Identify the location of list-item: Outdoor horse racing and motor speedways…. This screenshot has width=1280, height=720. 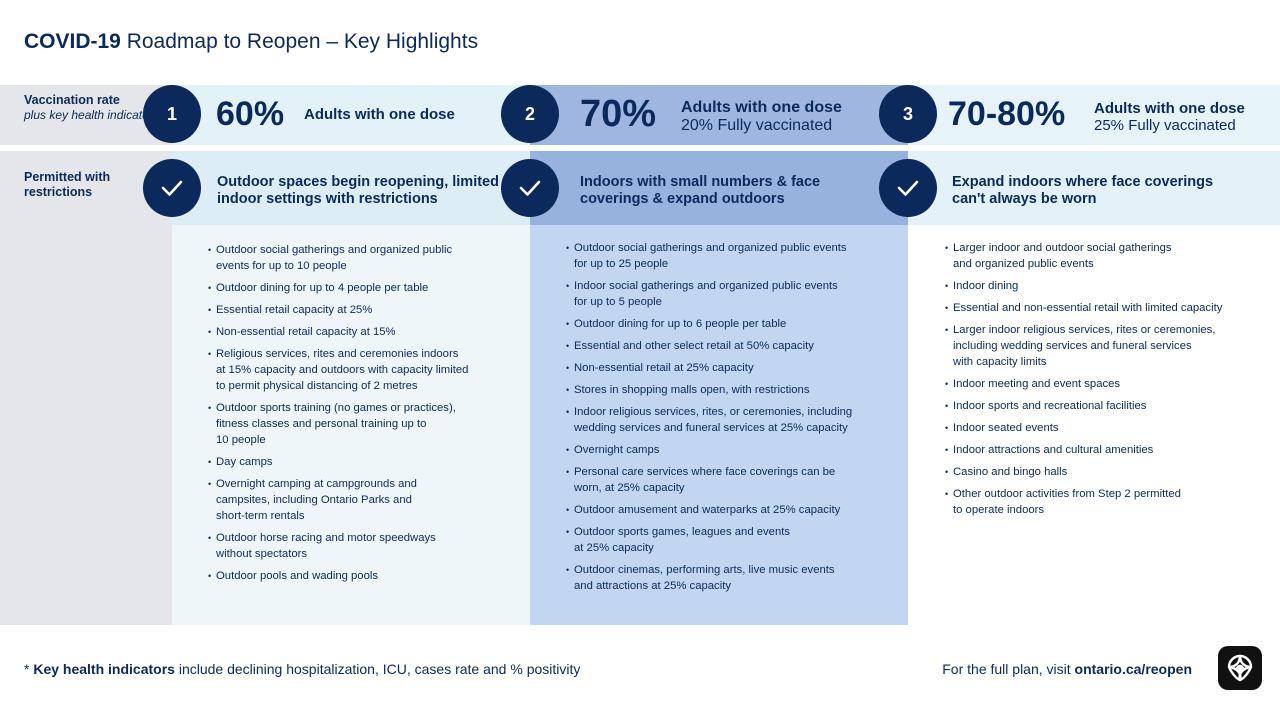
(364, 546).